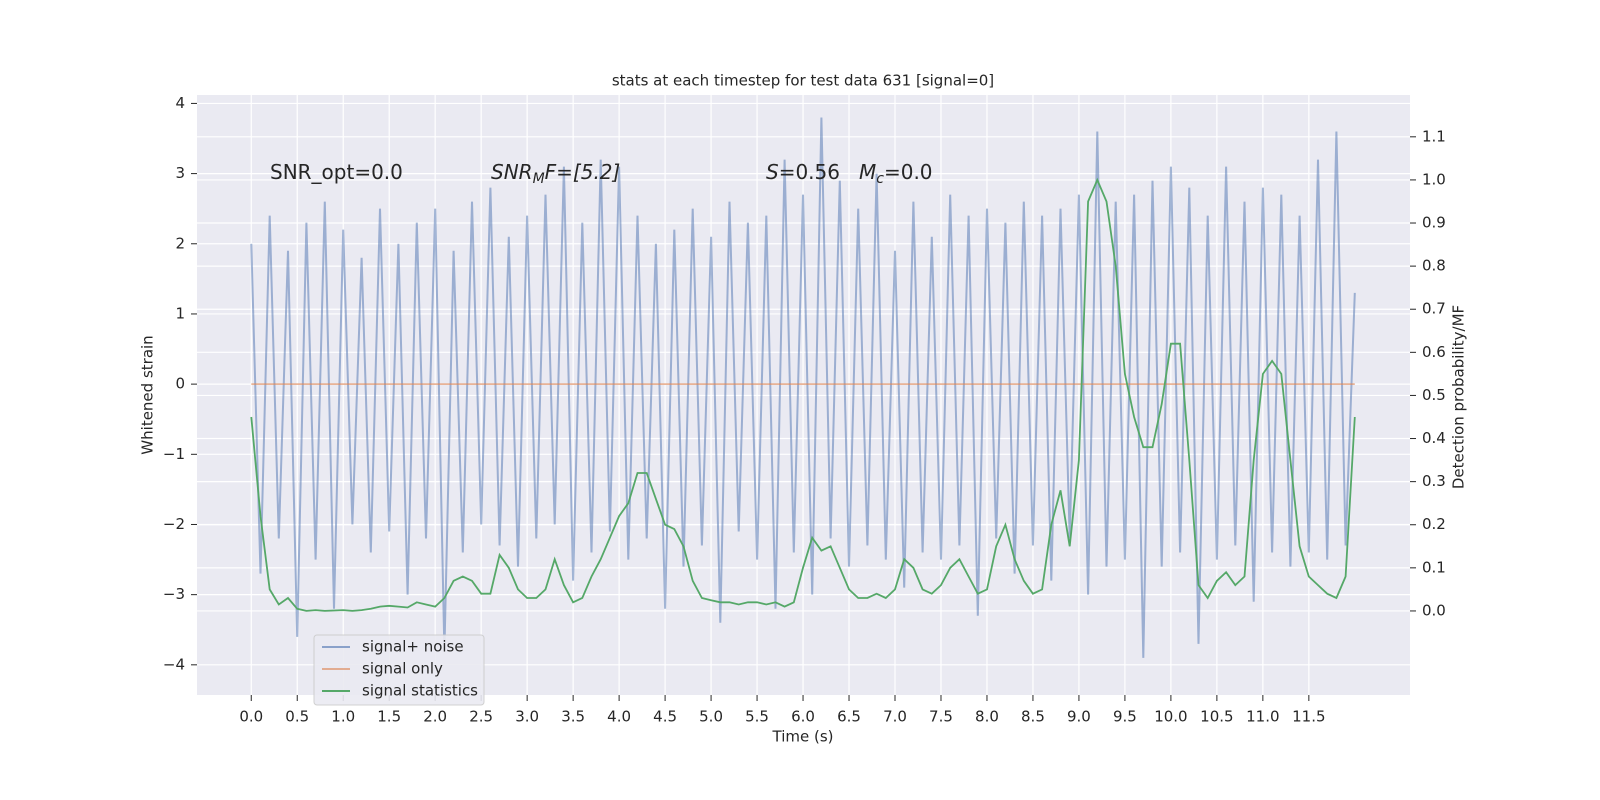 This screenshot has width=1600, height=800. I want to click on y-tick-label: −3, so click(174, 594).